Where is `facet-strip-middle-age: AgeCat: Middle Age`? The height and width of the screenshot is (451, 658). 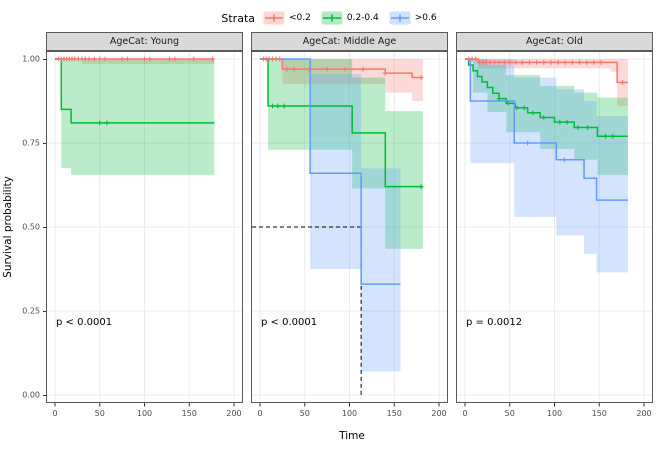 facet-strip-middle-age: AgeCat: Middle Age is located at coordinates (349, 41).